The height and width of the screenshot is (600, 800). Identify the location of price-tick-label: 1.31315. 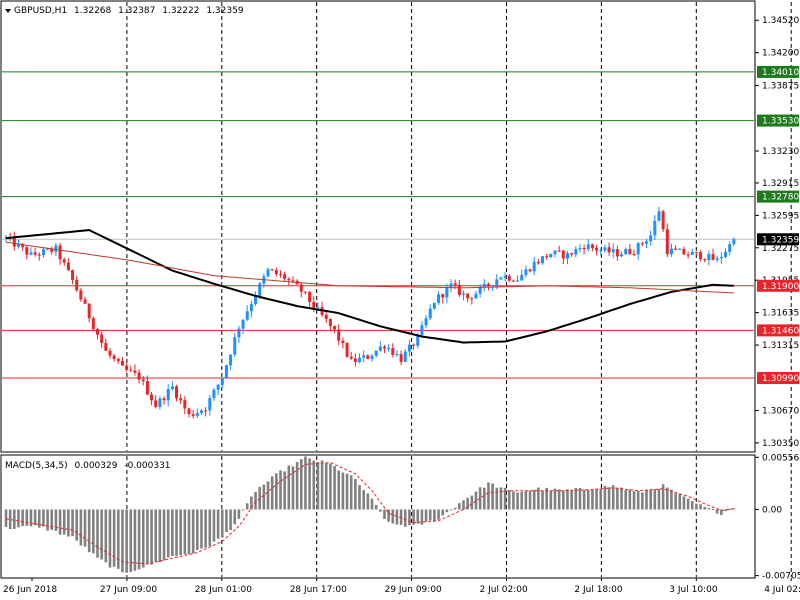
(780, 346).